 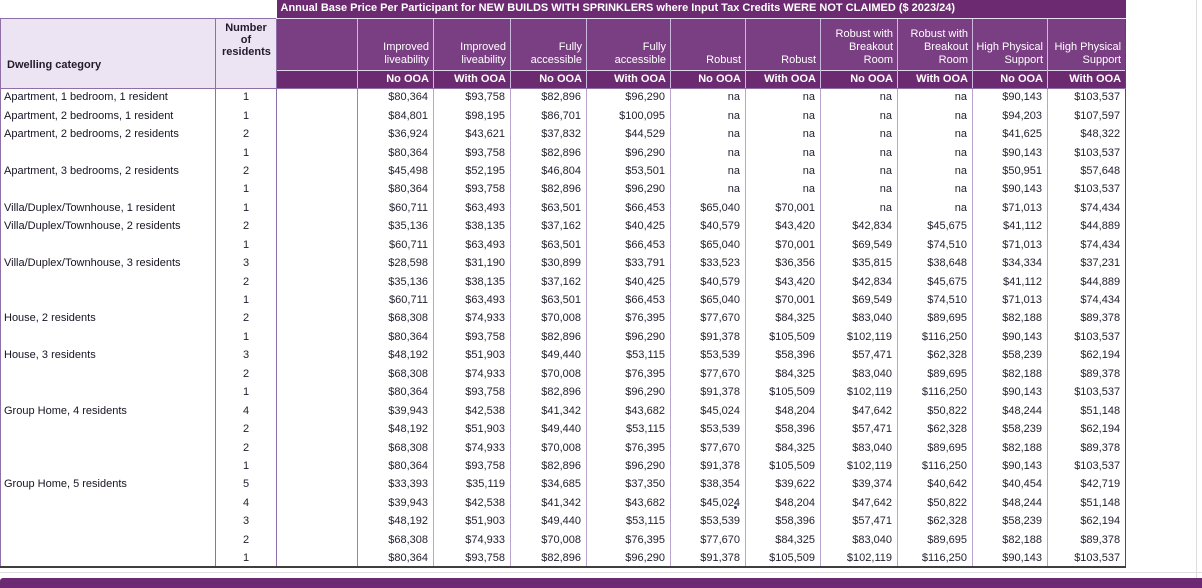 What do you see at coordinates (1010, 410) in the screenshot?
I see `price-cell: $48,244` at bounding box center [1010, 410].